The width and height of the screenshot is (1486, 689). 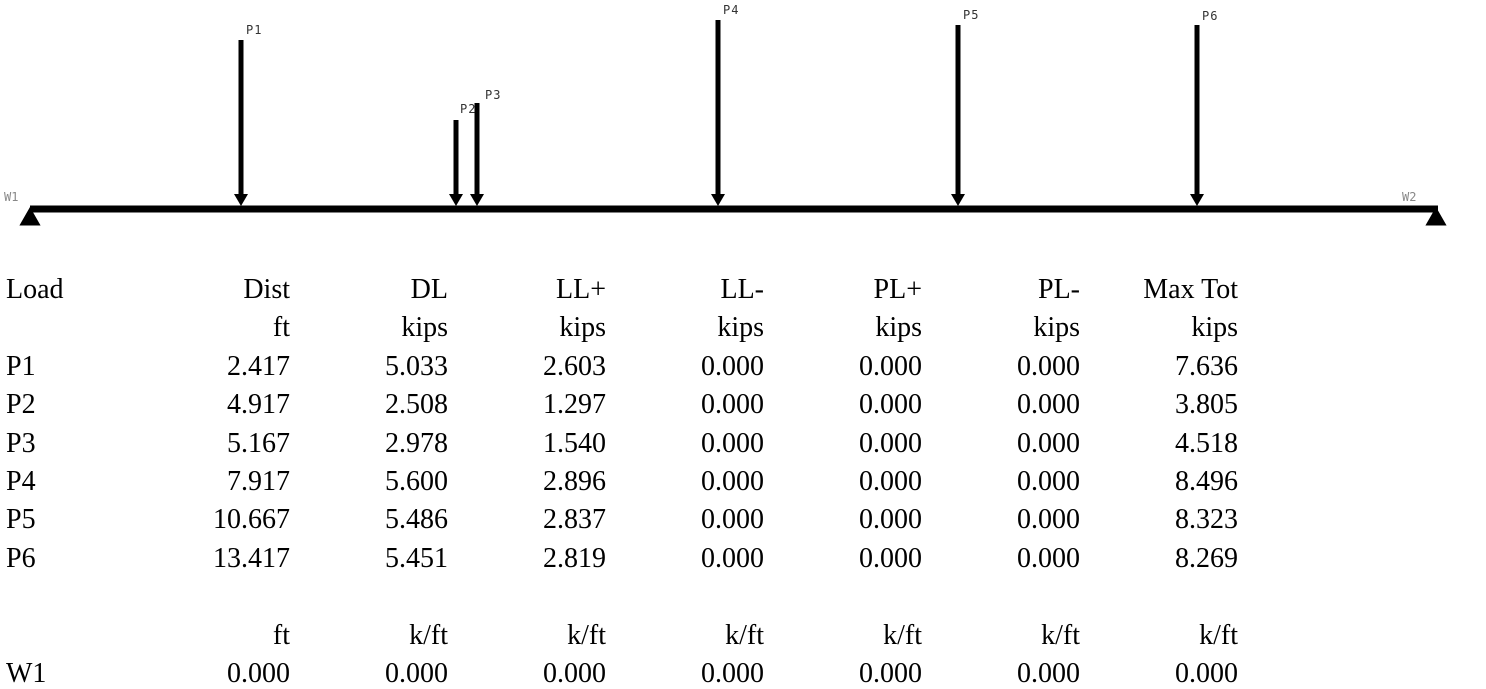 I want to click on row-p5-col-1: 10.667, so click(x=251, y=520).